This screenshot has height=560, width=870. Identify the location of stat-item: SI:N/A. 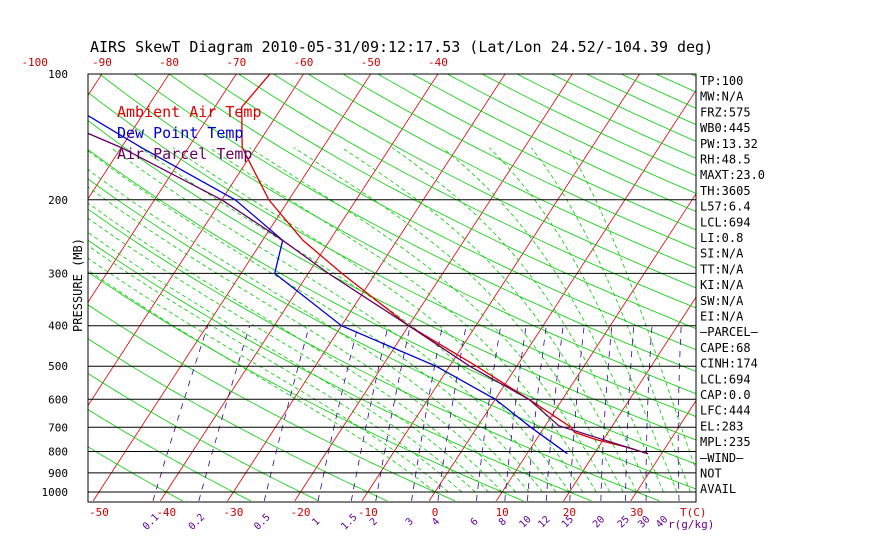
(722, 254).